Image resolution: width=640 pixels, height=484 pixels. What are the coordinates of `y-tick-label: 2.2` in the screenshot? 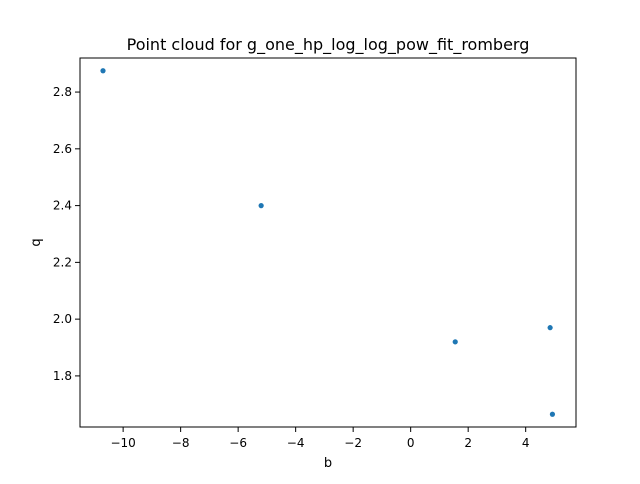 It's located at (62, 262).